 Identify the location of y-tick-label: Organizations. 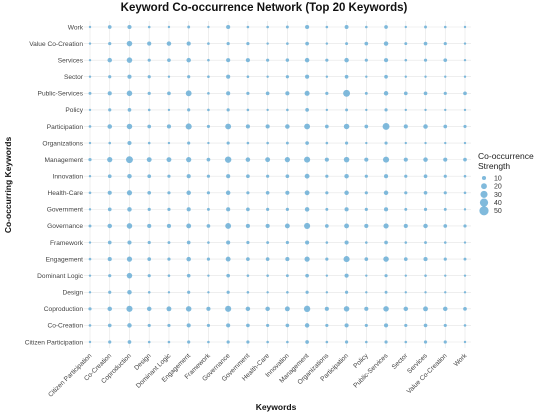
(62, 143).